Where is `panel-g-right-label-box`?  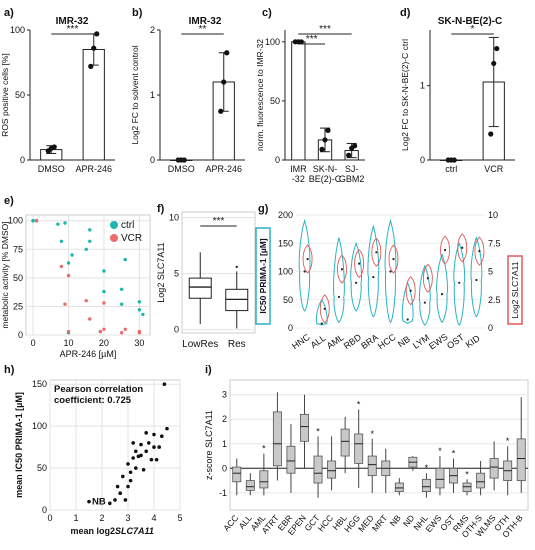
panel-g-right-label-box is located at coordinates (515, 290).